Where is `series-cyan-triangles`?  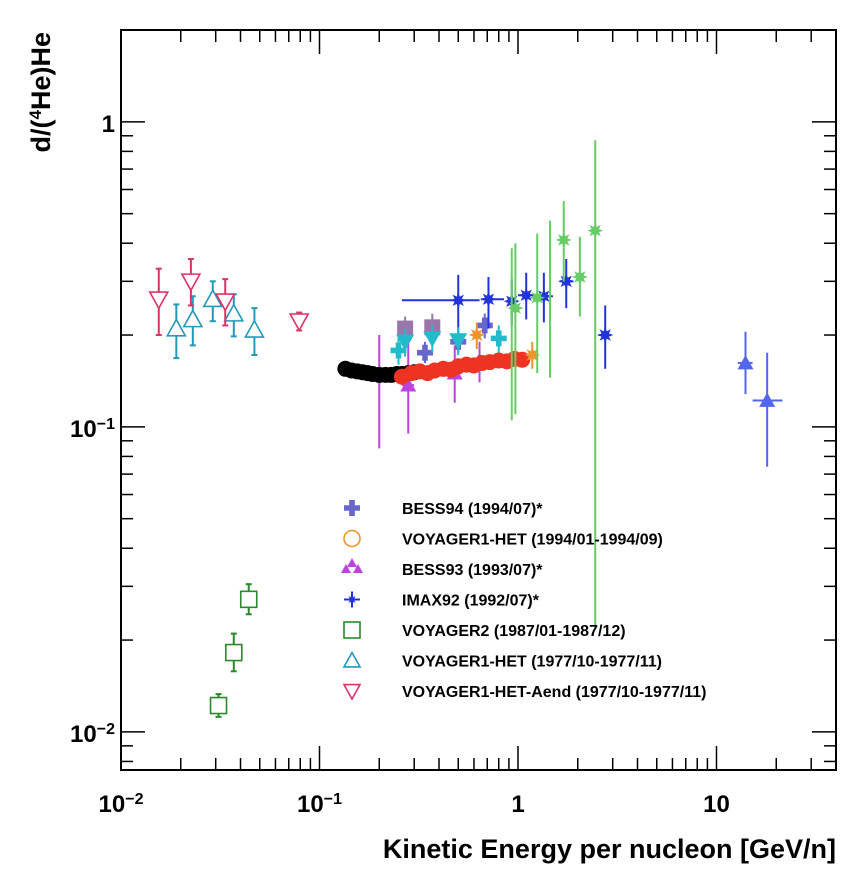
series-cyan-triangles is located at coordinates (432, 341).